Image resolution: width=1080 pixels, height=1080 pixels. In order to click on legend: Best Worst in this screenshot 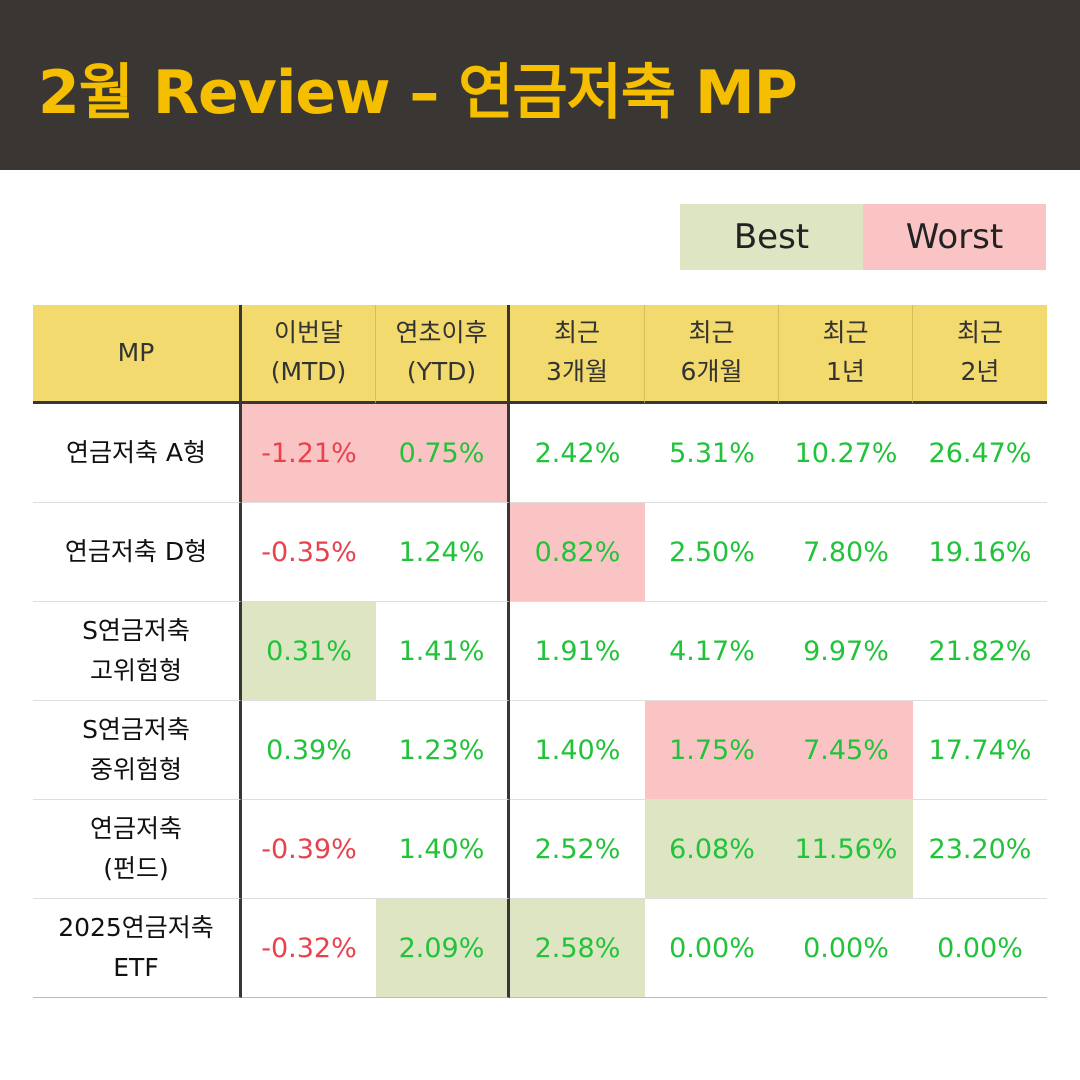, I will do `click(863, 237)`.